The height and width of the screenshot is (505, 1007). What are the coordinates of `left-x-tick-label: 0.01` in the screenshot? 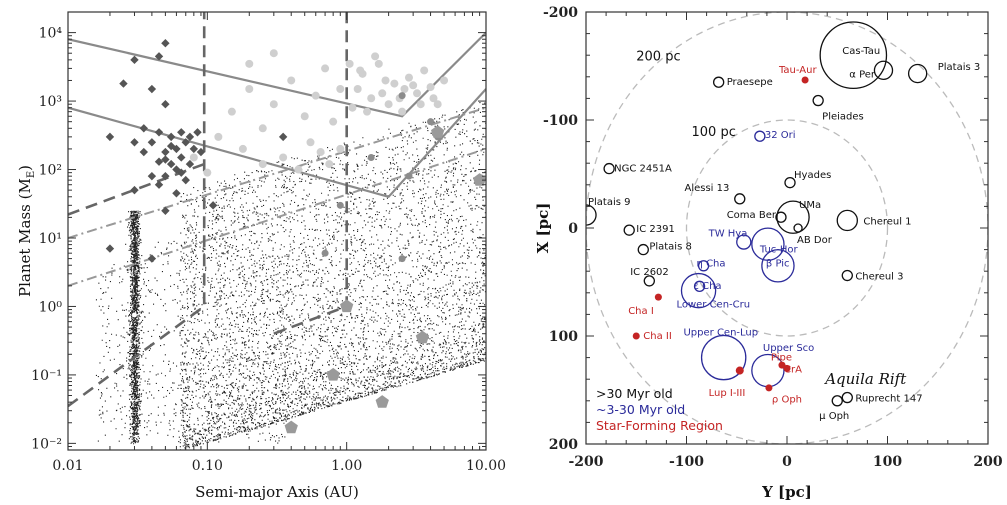 It's located at (67, 466).